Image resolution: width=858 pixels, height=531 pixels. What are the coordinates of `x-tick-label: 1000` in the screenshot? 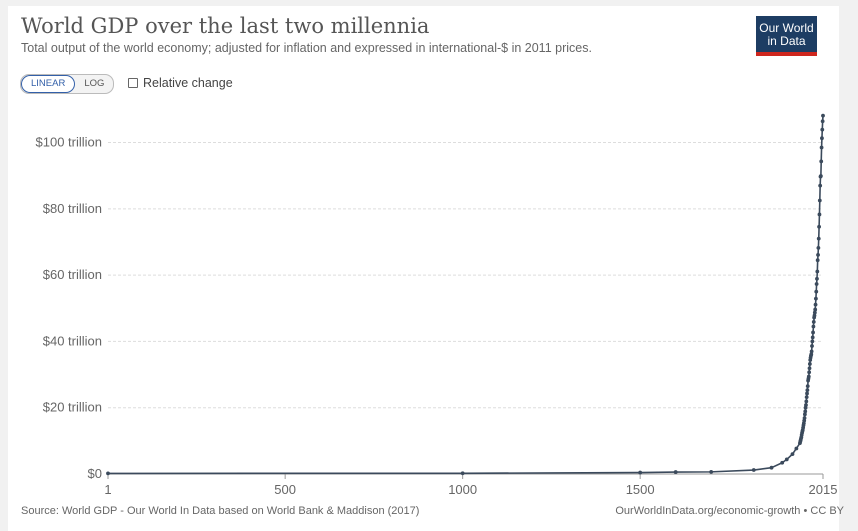 It's located at (462, 489).